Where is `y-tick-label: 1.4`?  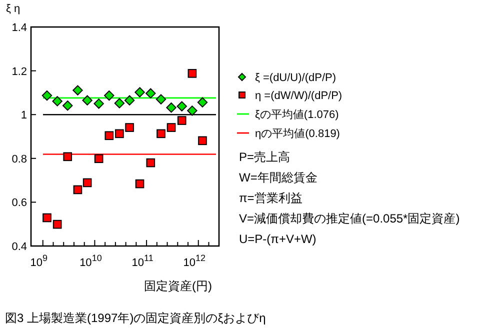 y-tick-label: 1.4 is located at coordinates (19, 28).